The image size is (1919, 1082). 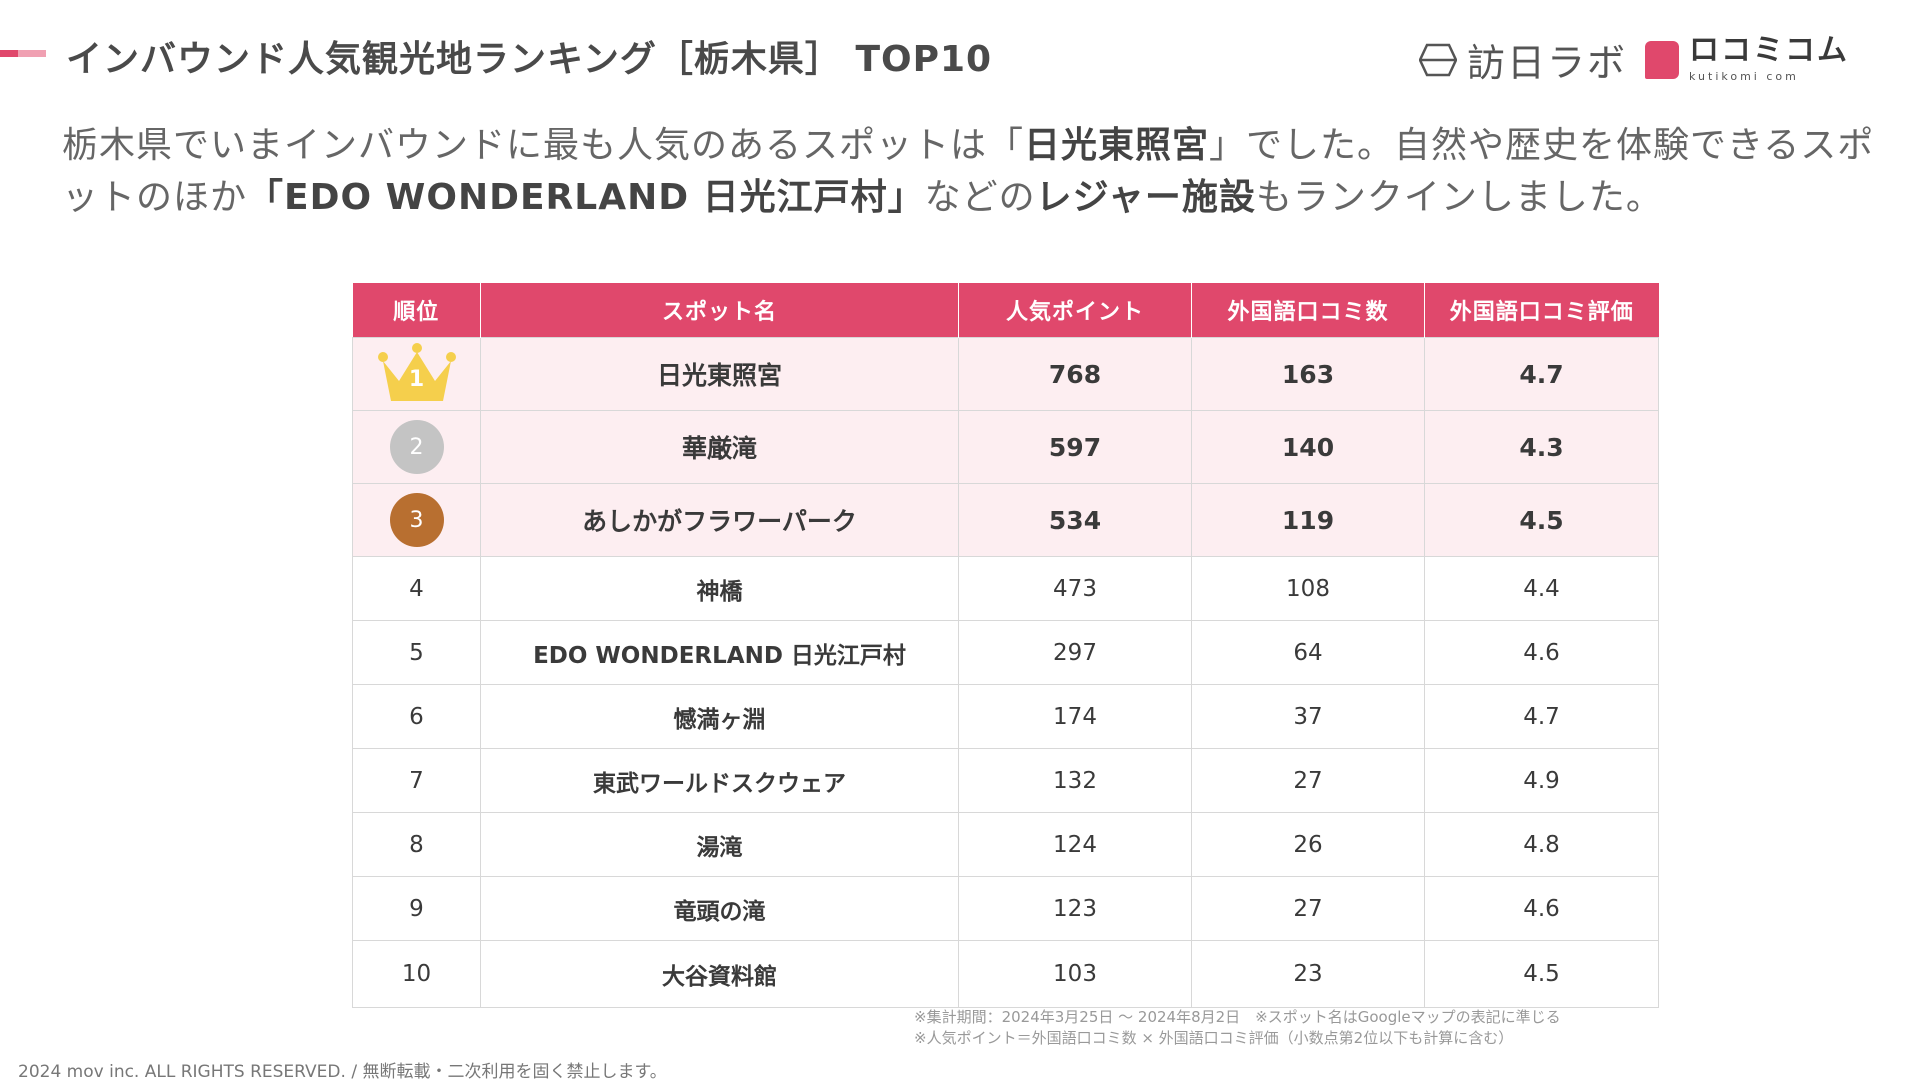 I want to click on points-cell: 123, so click(x=1075, y=908).